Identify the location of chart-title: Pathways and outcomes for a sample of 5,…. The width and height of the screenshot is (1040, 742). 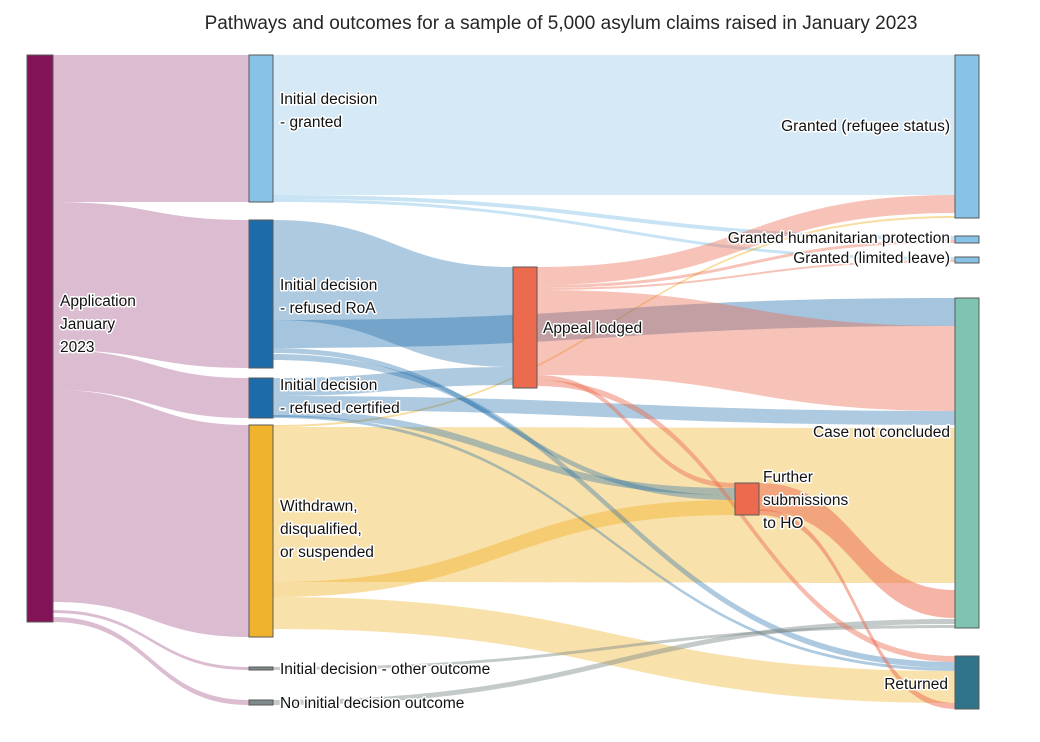
(561, 23).